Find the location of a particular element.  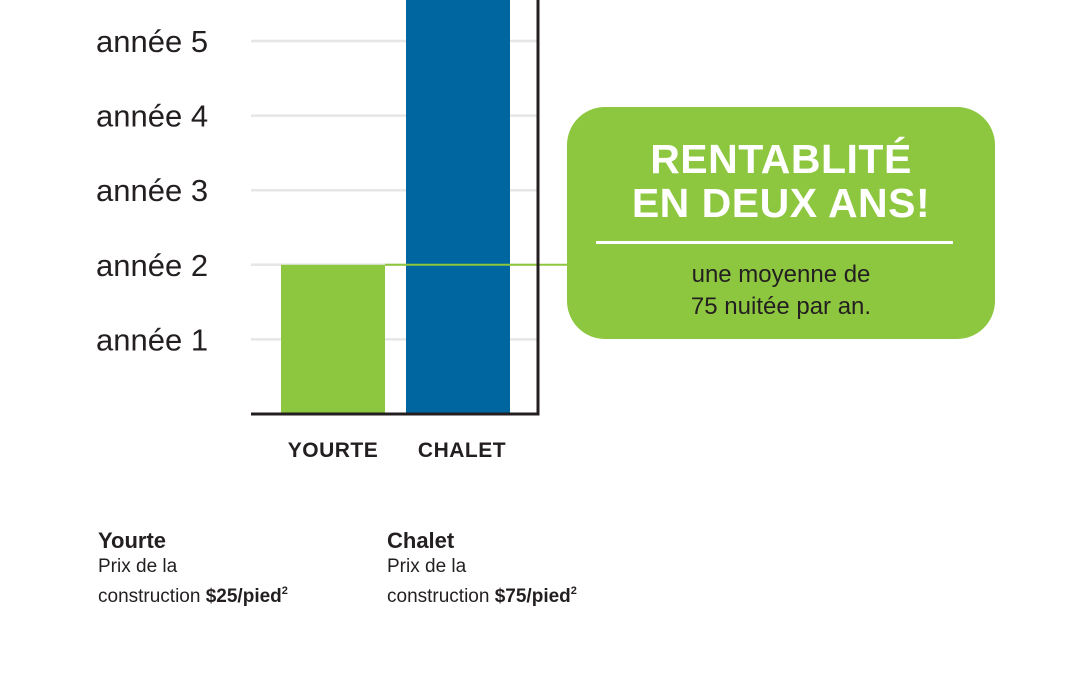

callout-headline-line-2: EN DEUX ANS! is located at coordinates (781, 203).